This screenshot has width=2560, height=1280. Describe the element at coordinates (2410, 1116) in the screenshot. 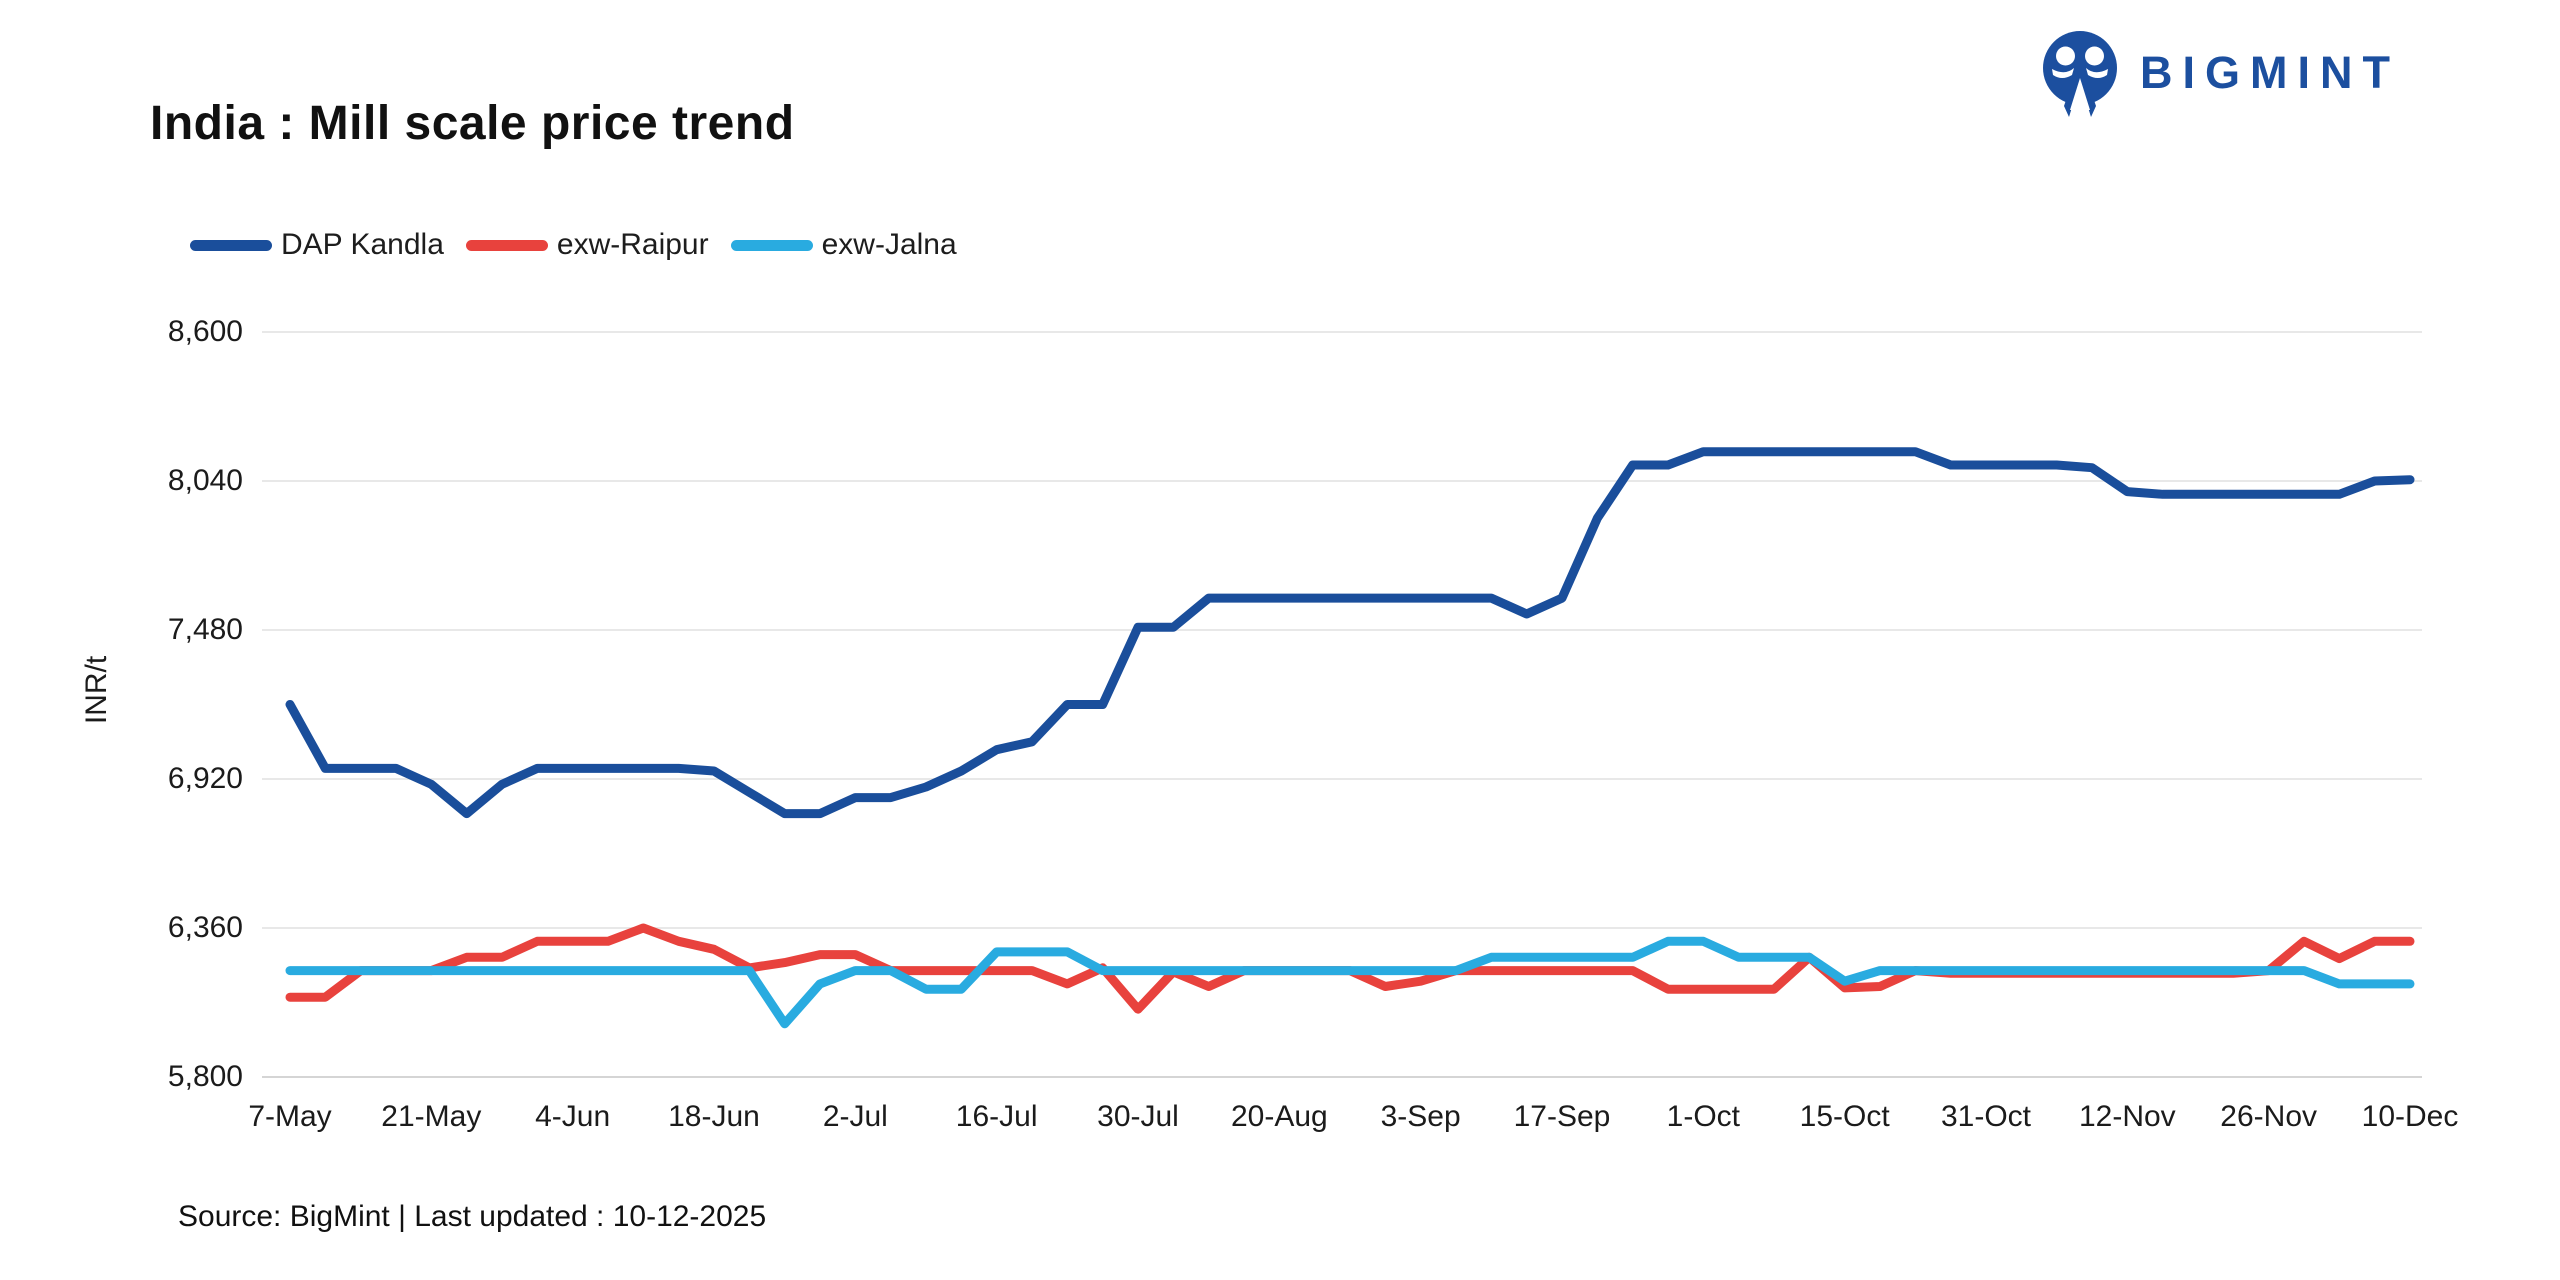

I see `x-tick-label: 10-Dec` at that location.